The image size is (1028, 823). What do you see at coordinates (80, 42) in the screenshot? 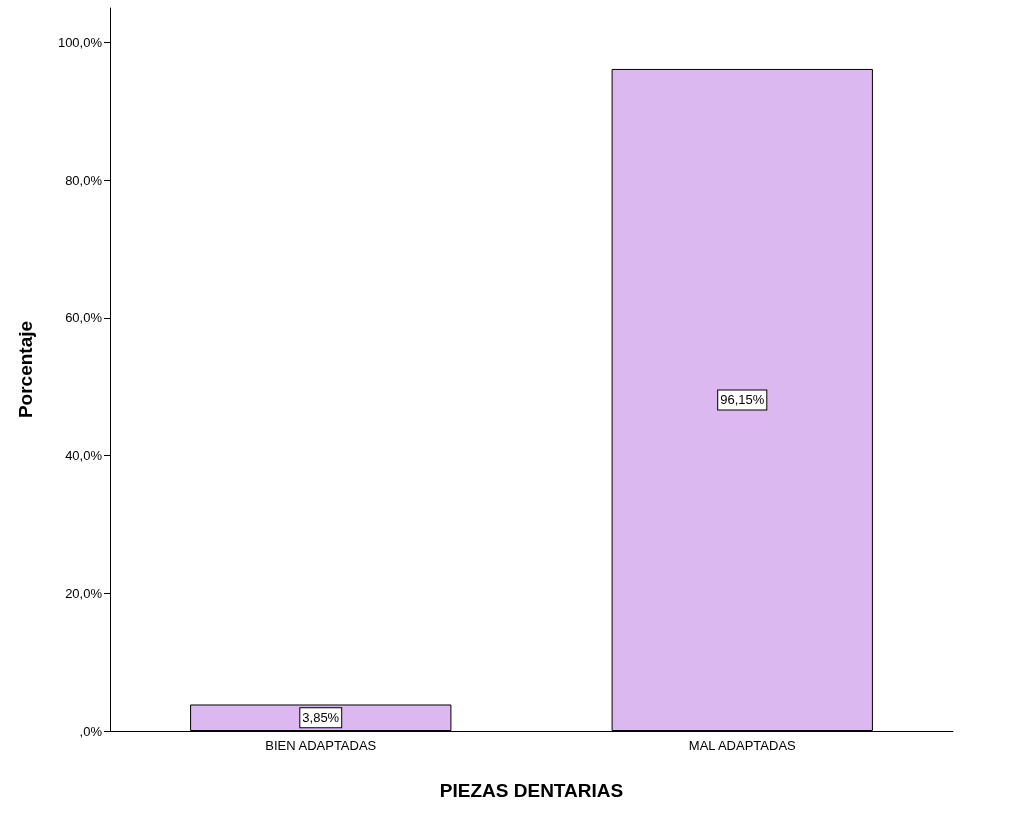
I see `y-tick-label: 100,0%` at bounding box center [80, 42].